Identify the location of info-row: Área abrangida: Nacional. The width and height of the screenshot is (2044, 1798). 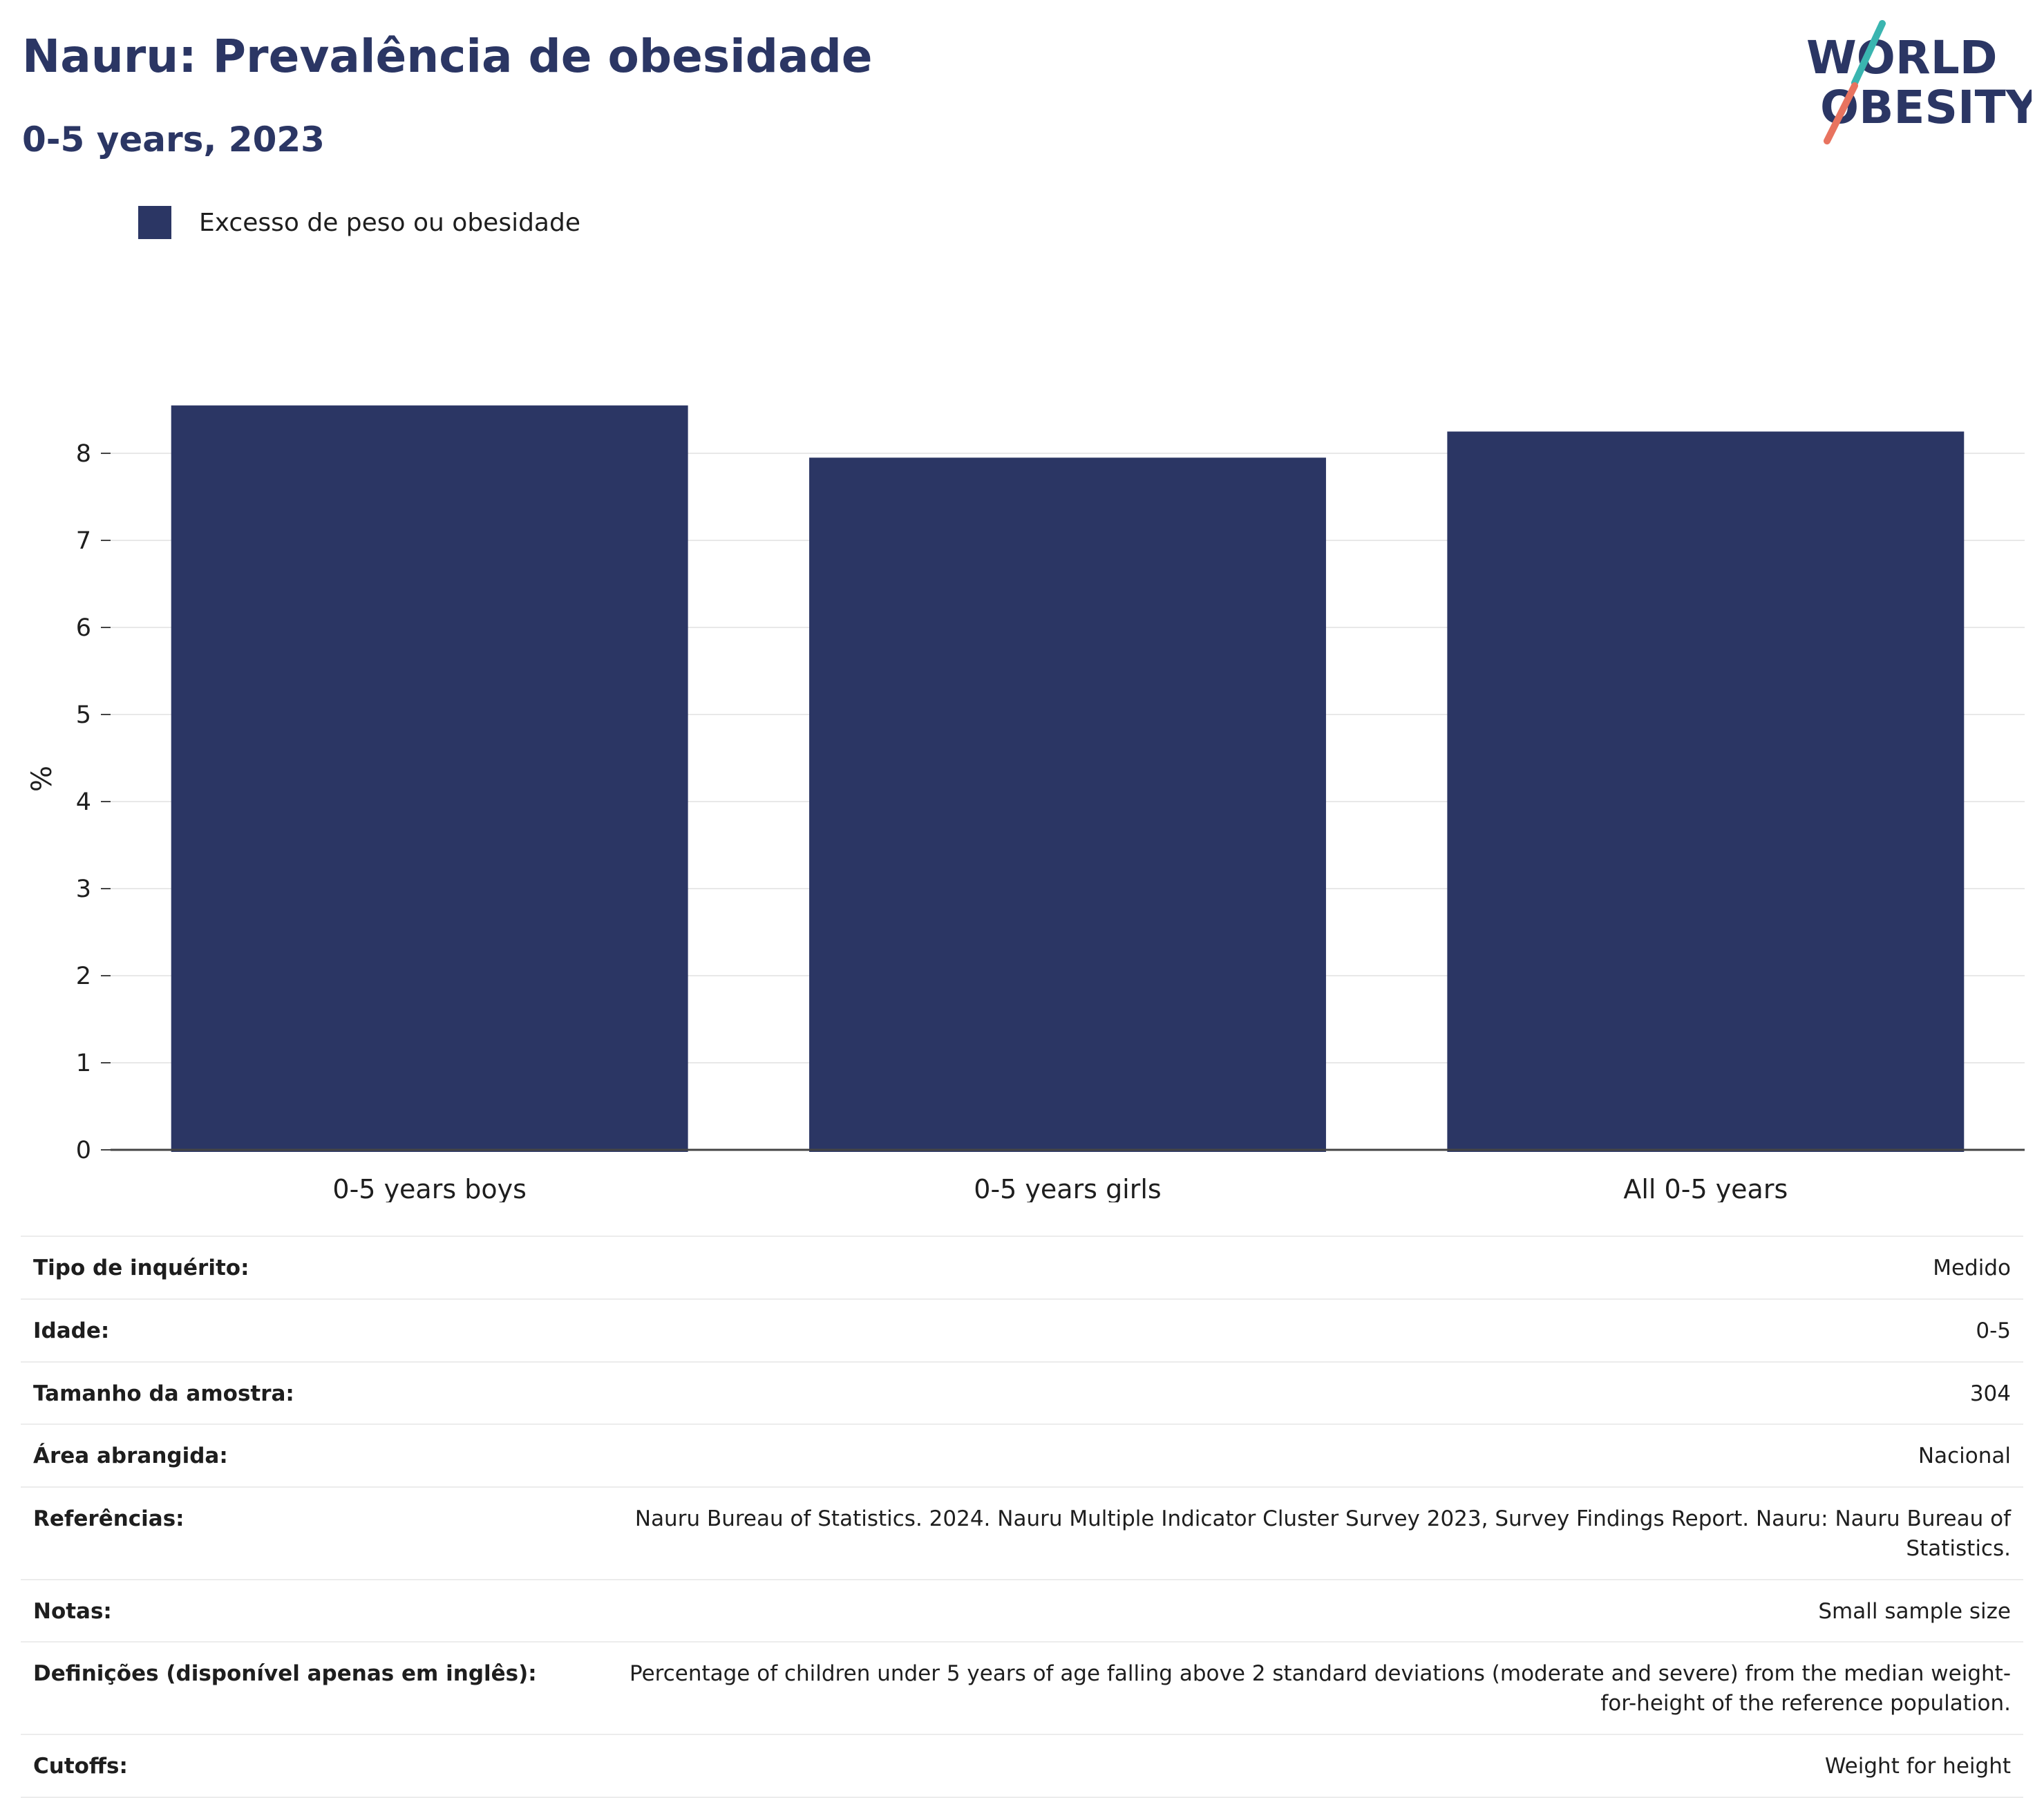
(1022, 1456).